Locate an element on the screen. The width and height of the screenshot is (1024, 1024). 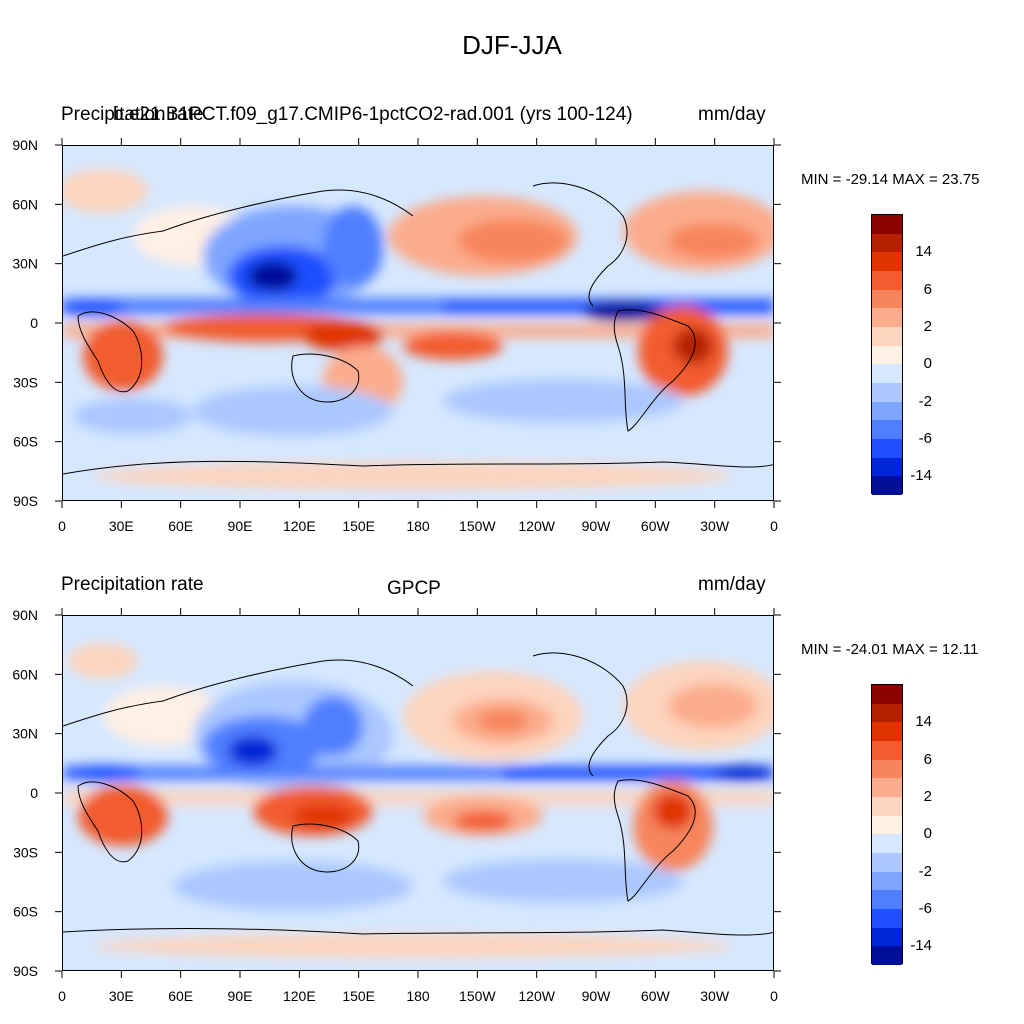
lon-tick-label: 90W is located at coordinates (597, 996).